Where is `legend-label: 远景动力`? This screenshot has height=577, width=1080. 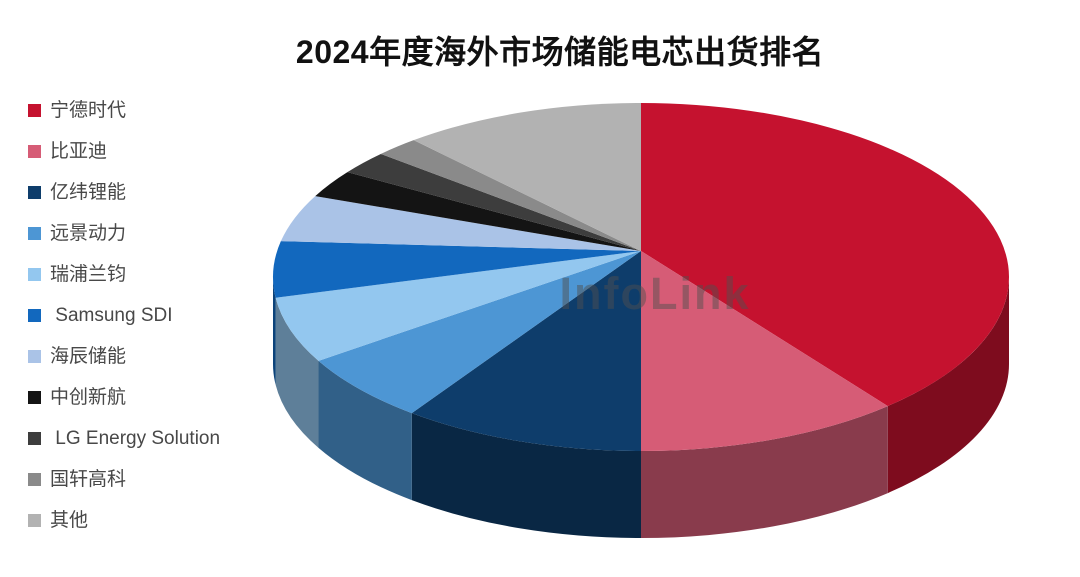
legend-label: 远景动力 is located at coordinates (88, 233).